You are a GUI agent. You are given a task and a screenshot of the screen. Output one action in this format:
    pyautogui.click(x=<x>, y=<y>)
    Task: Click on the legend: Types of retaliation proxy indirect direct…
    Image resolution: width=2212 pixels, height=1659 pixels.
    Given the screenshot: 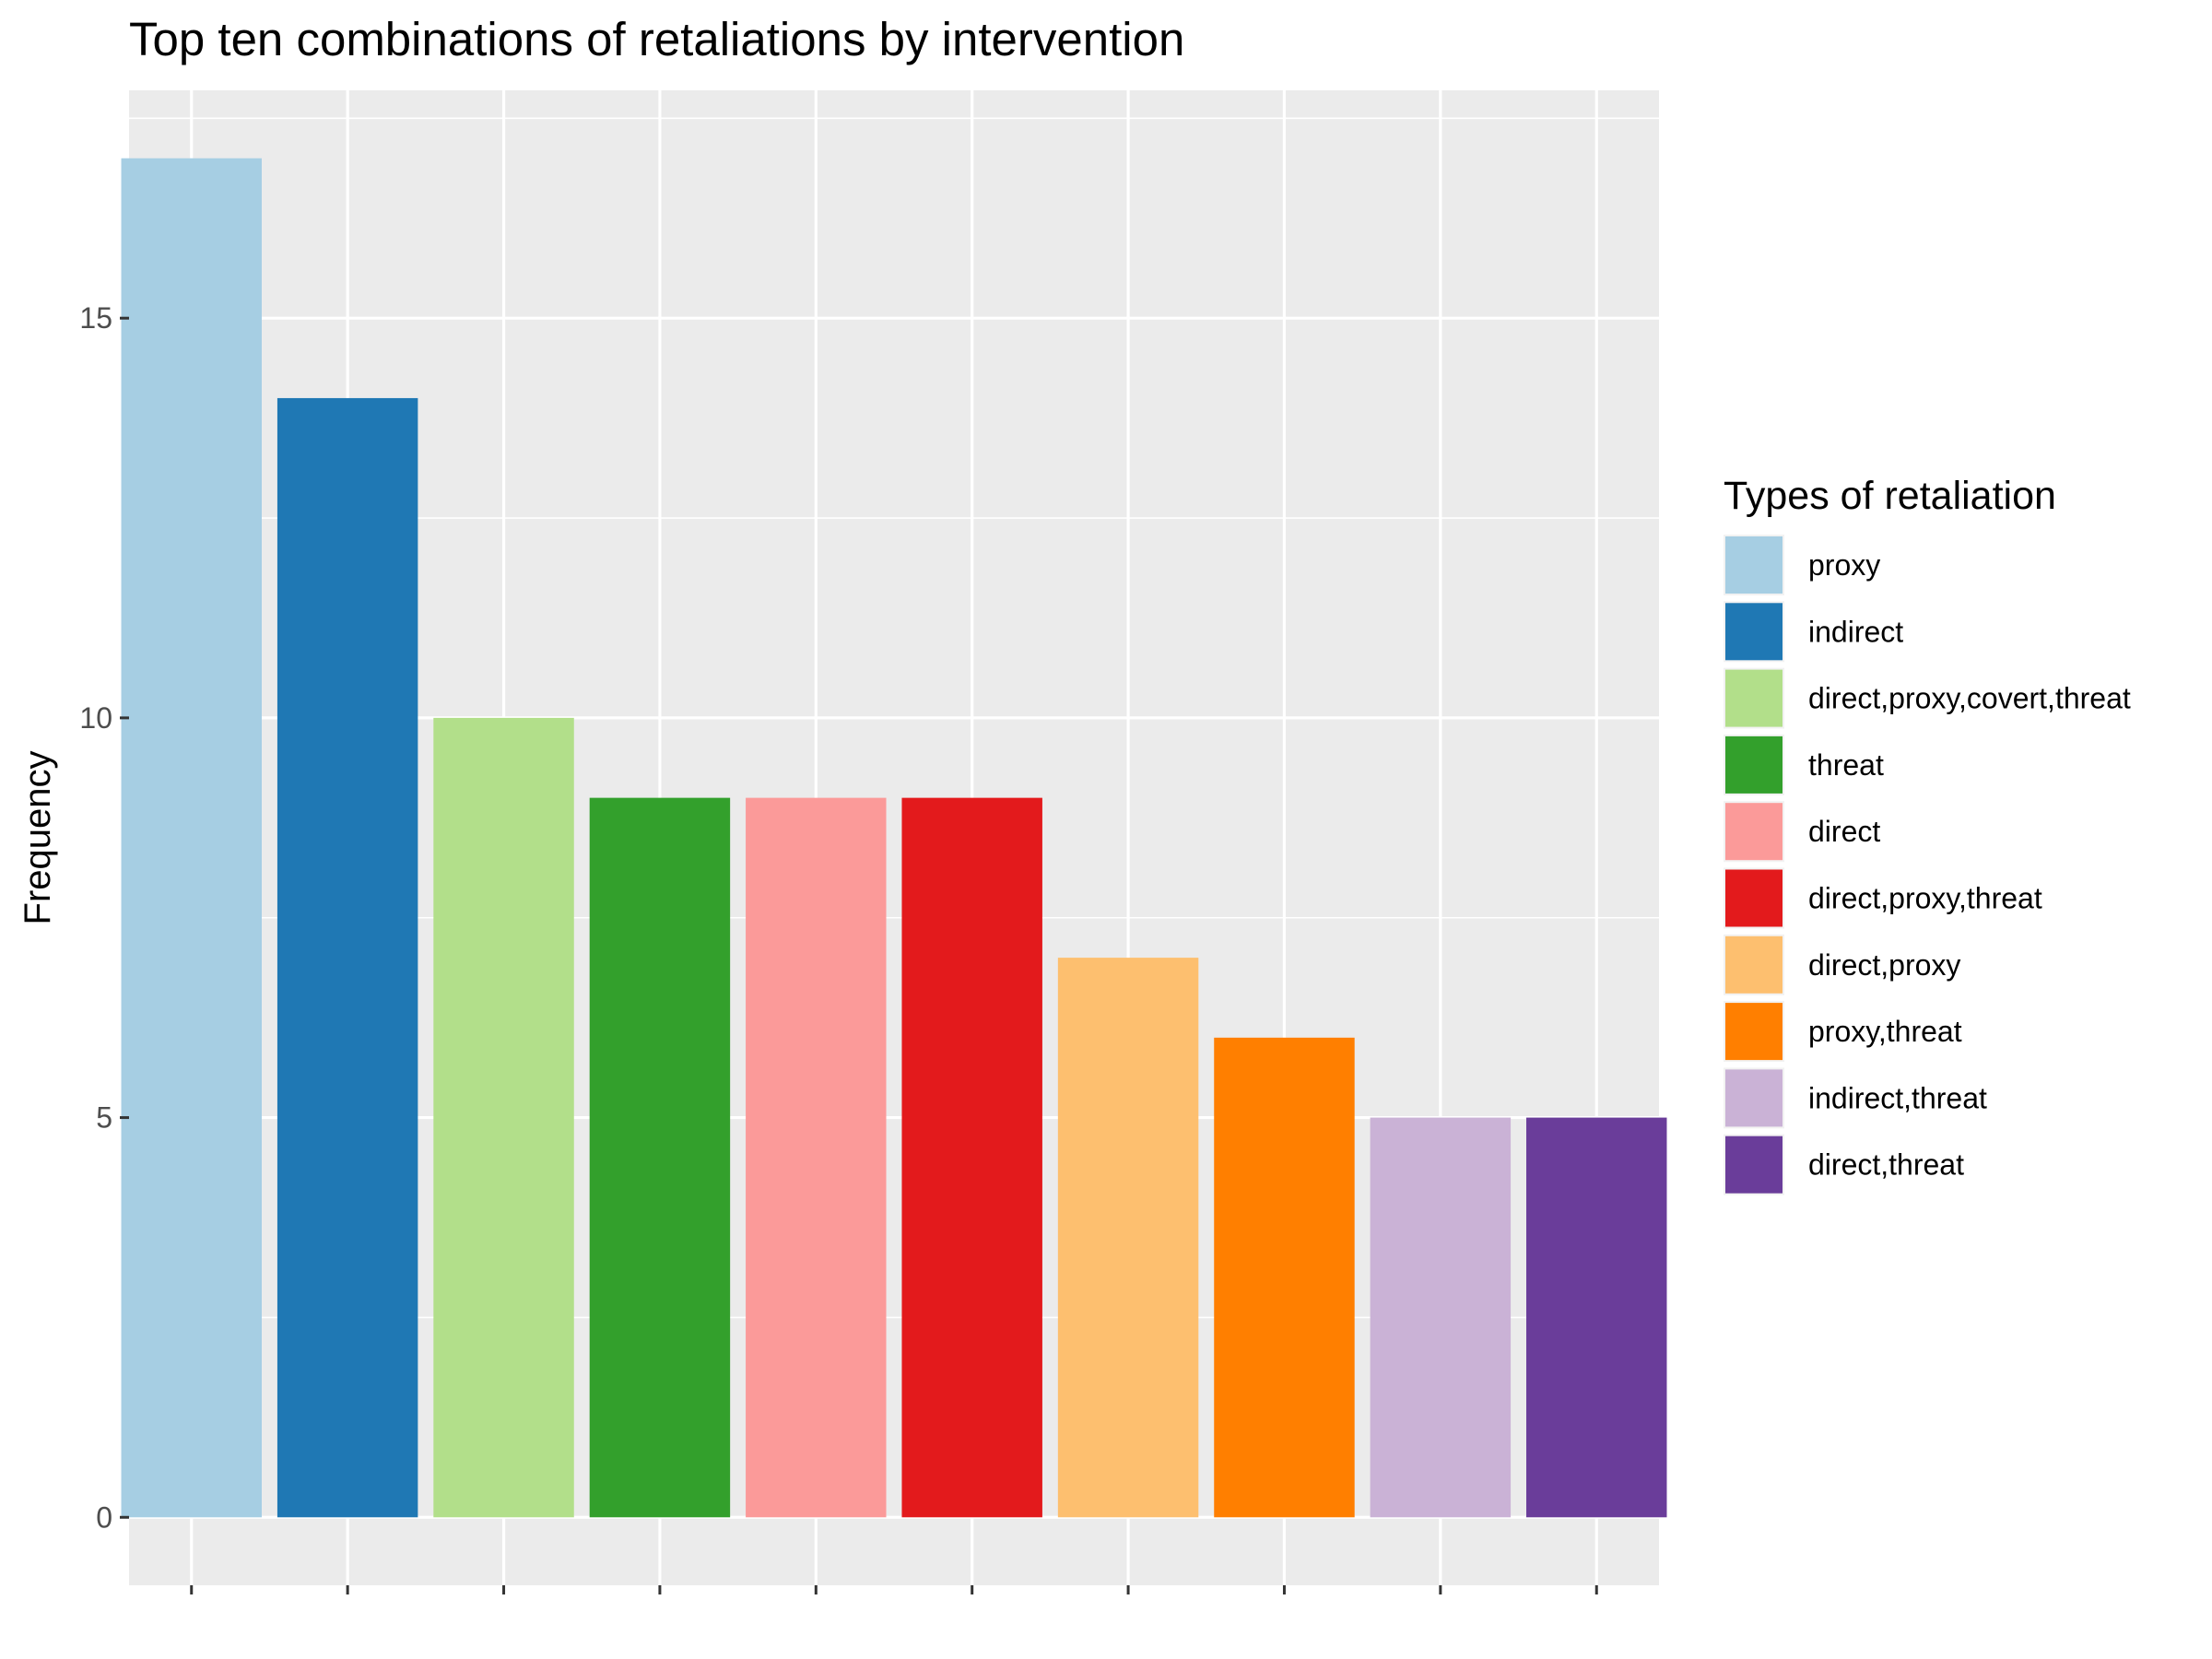 What is the action you would take?
    pyautogui.click(x=1927, y=834)
    